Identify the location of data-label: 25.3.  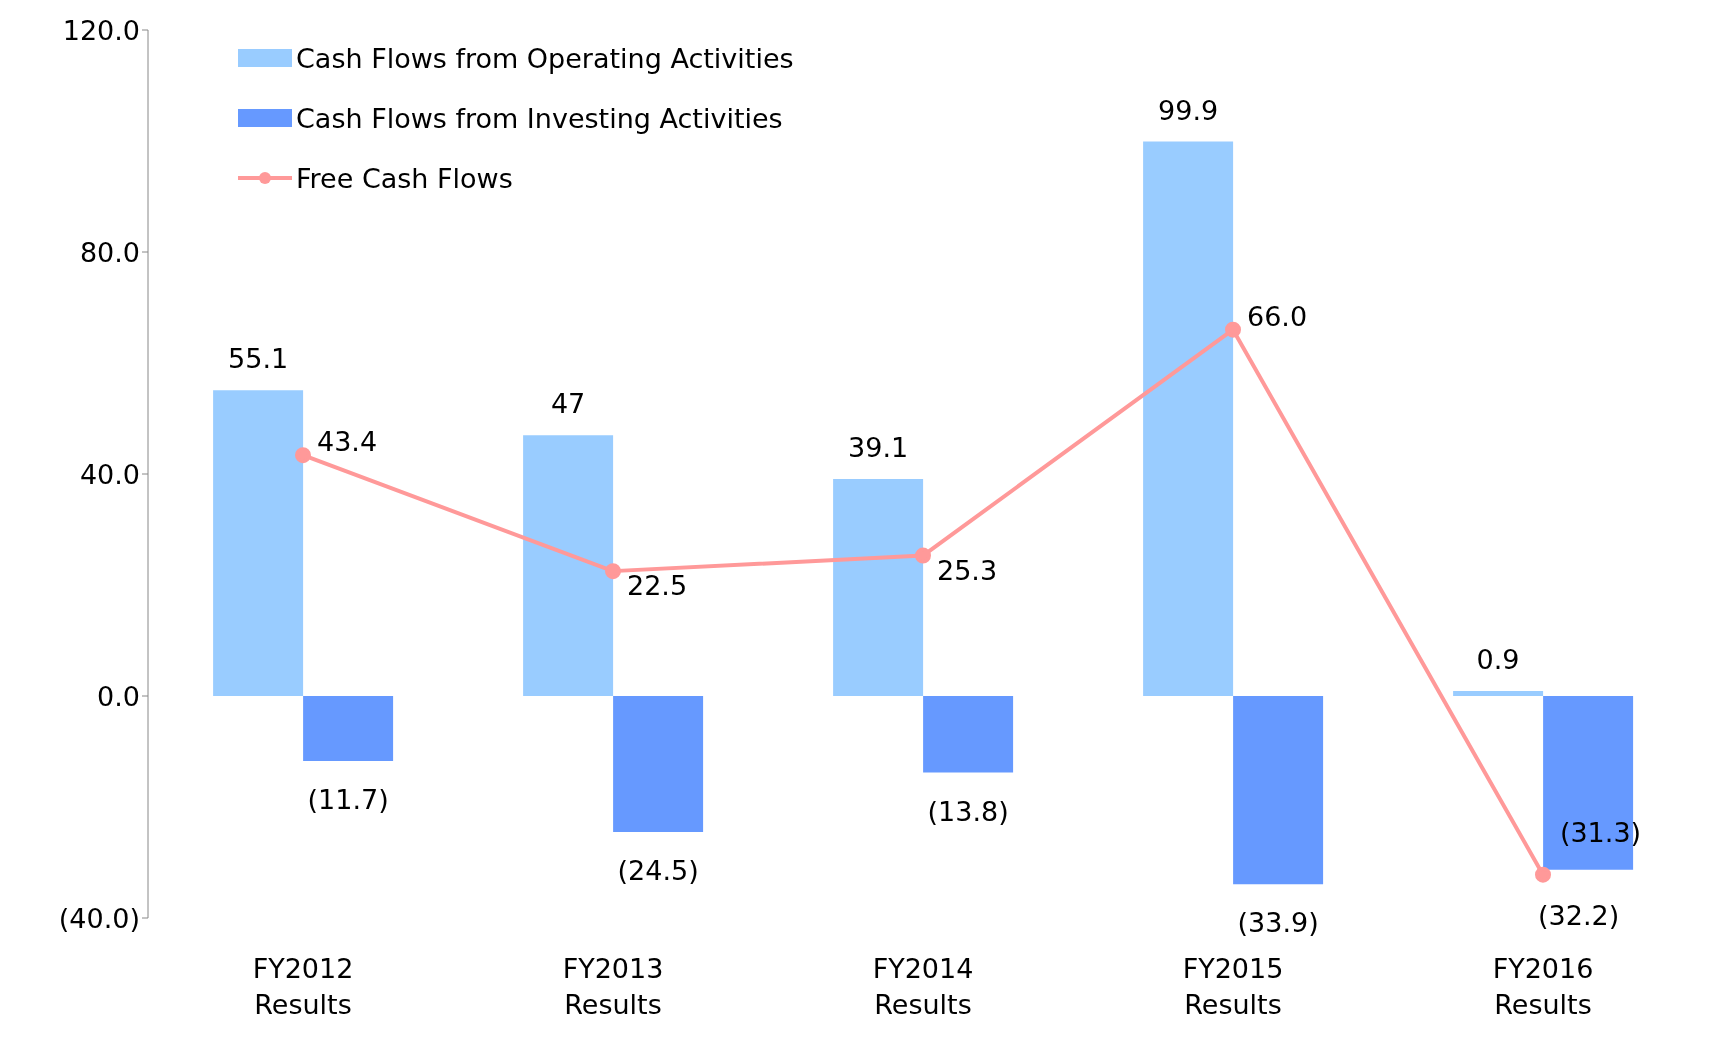
(967, 570).